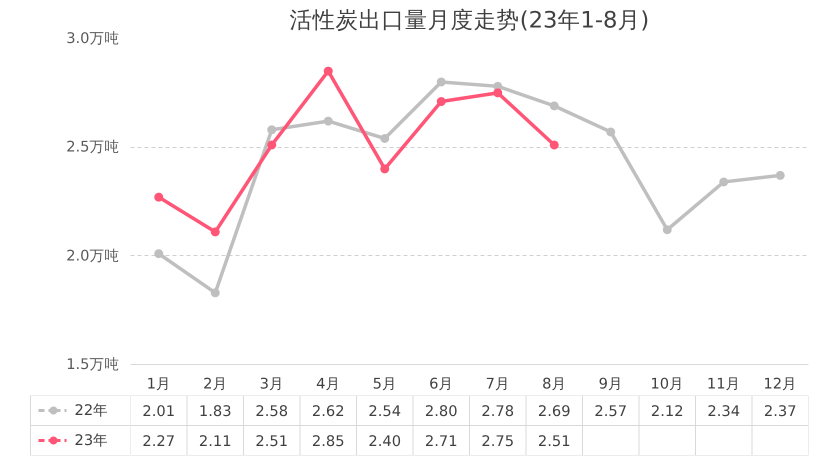  I want to click on x-tick-label: 11月, so click(723, 384).